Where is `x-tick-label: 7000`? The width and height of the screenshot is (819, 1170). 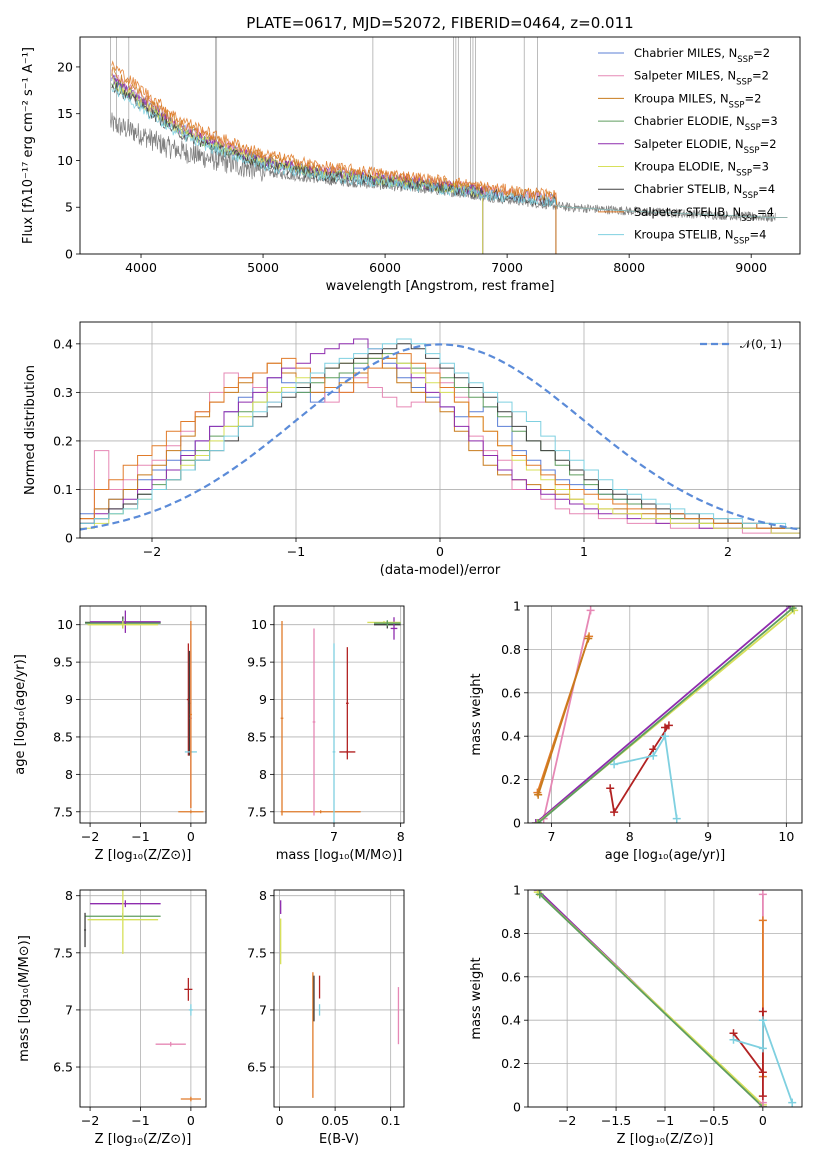 x-tick-label: 7000 is located at coordinates (507, 267).